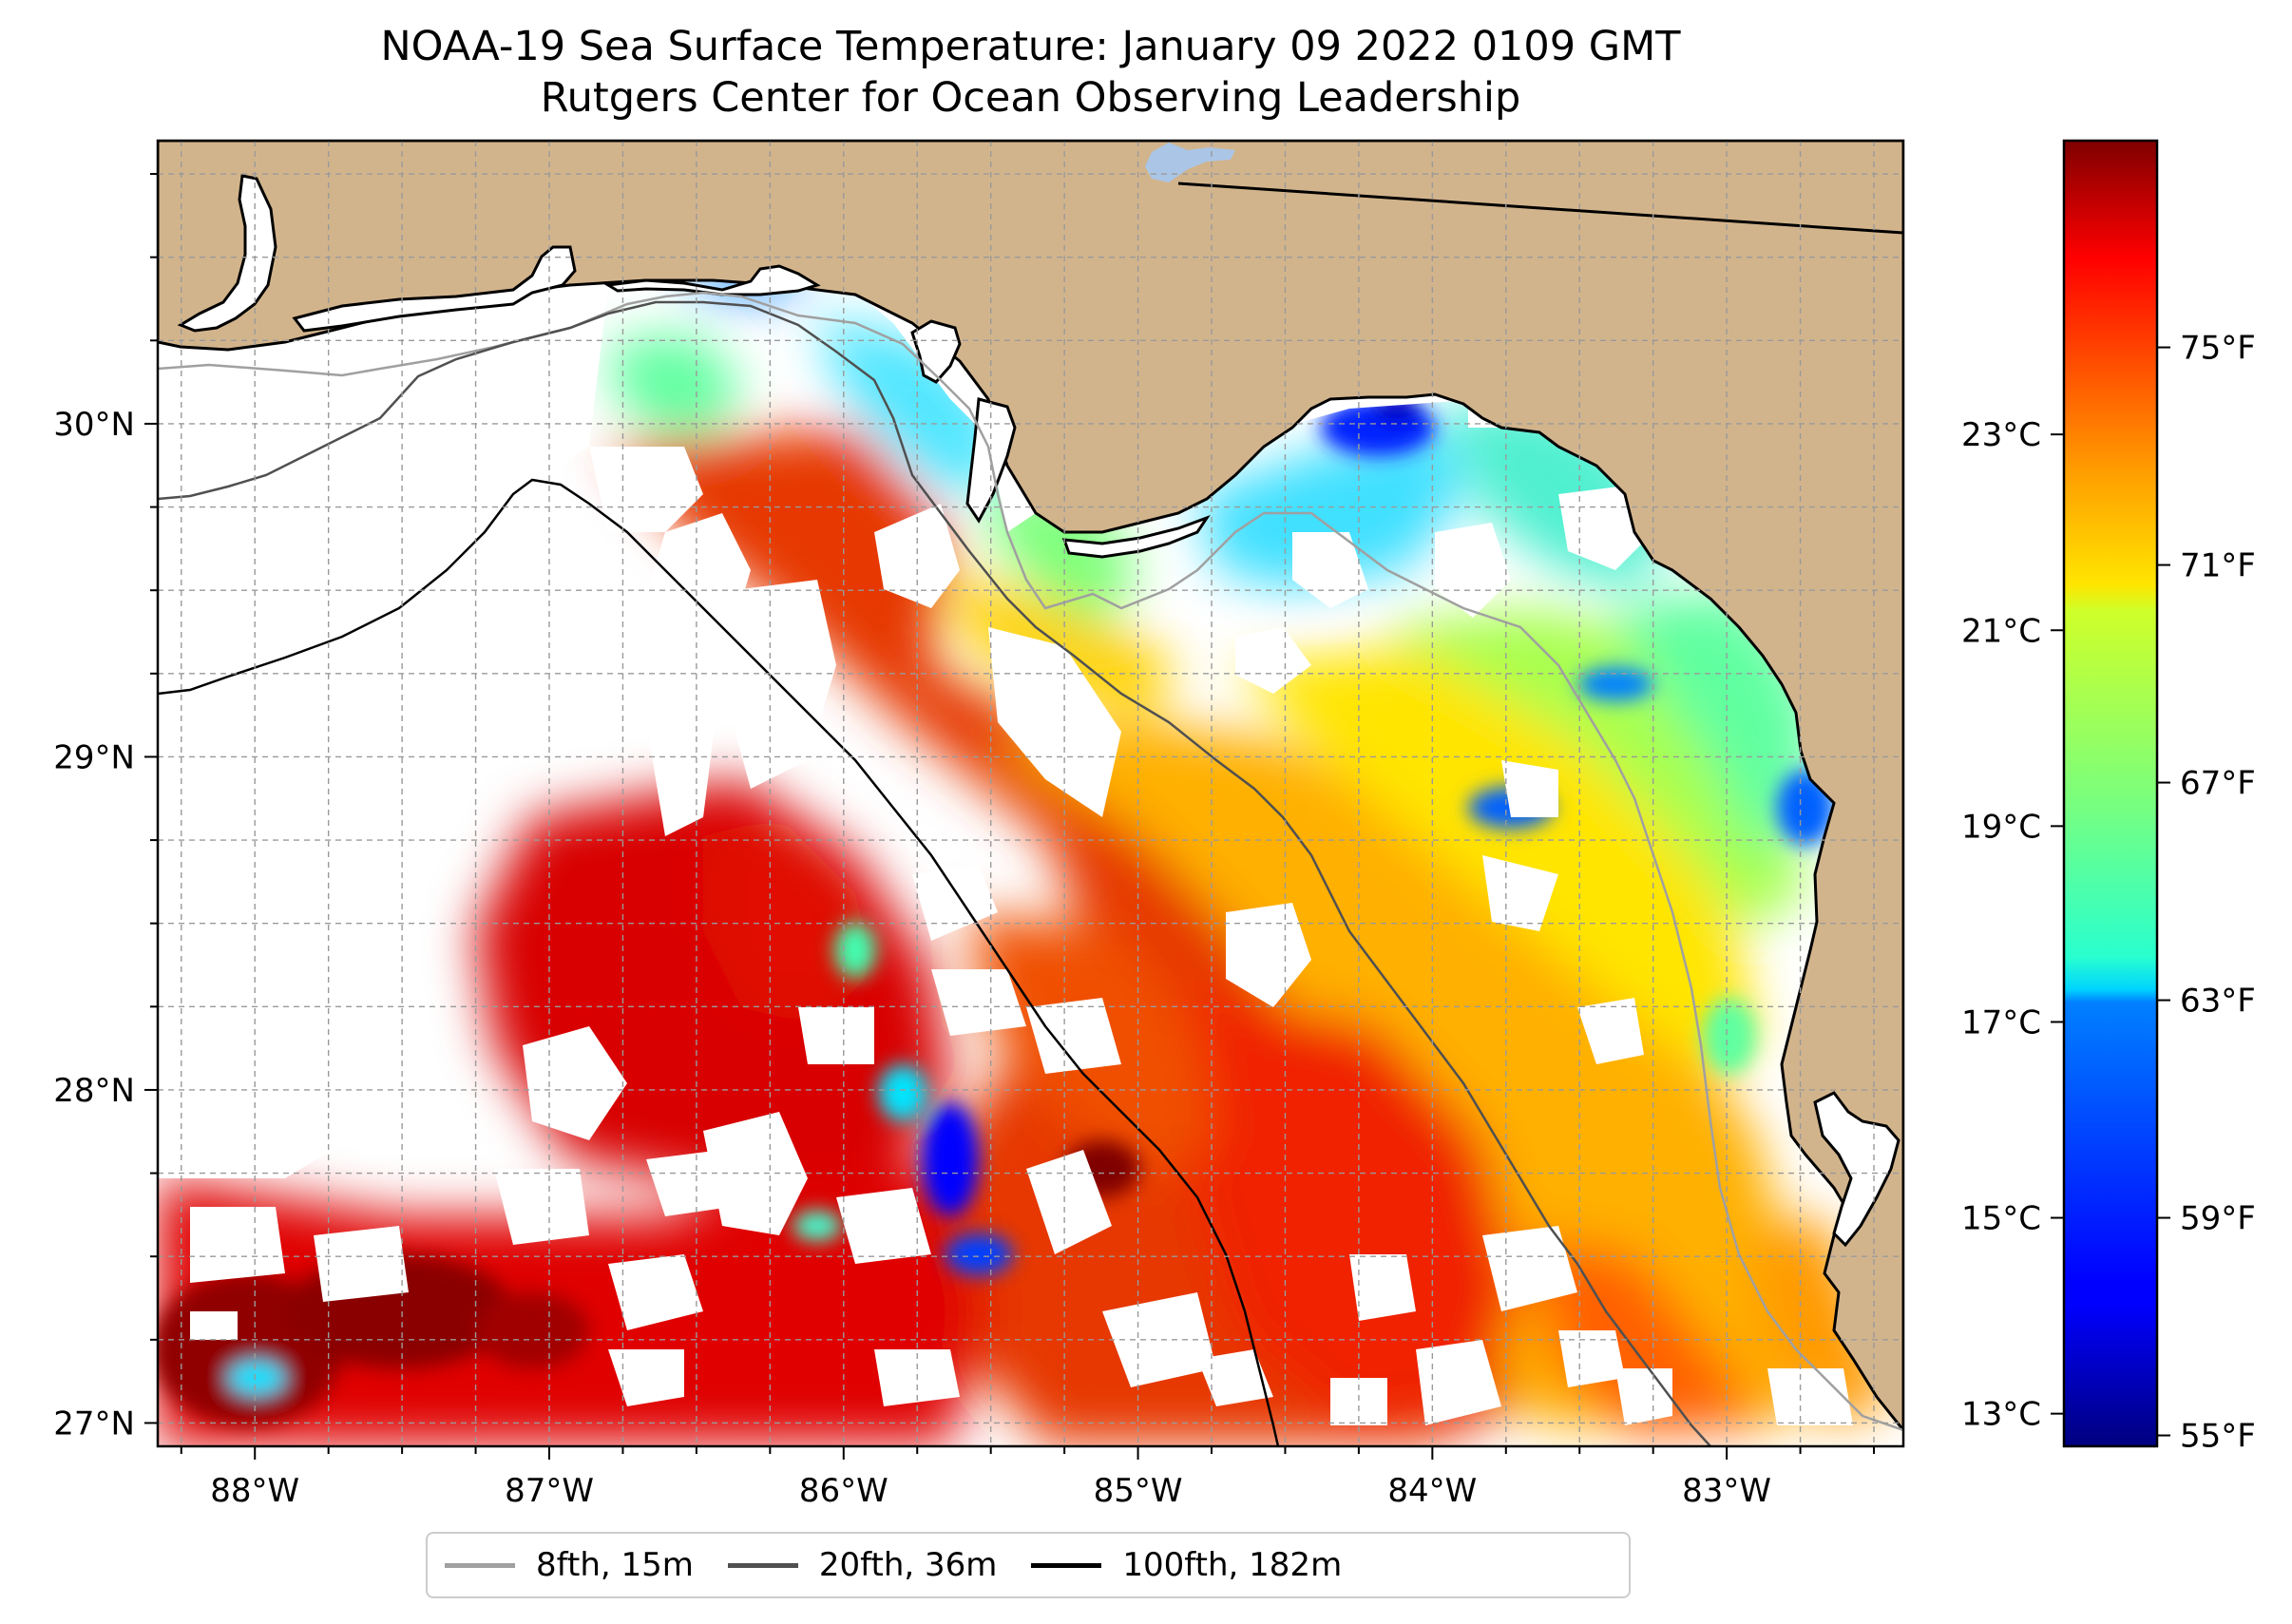 Image resolution: width=2292 pixels, height=1624 pixels. Describe the element at coordinates (1726, 1491) in the screenshot. I see `x-tick-label: 83°W` at that location.